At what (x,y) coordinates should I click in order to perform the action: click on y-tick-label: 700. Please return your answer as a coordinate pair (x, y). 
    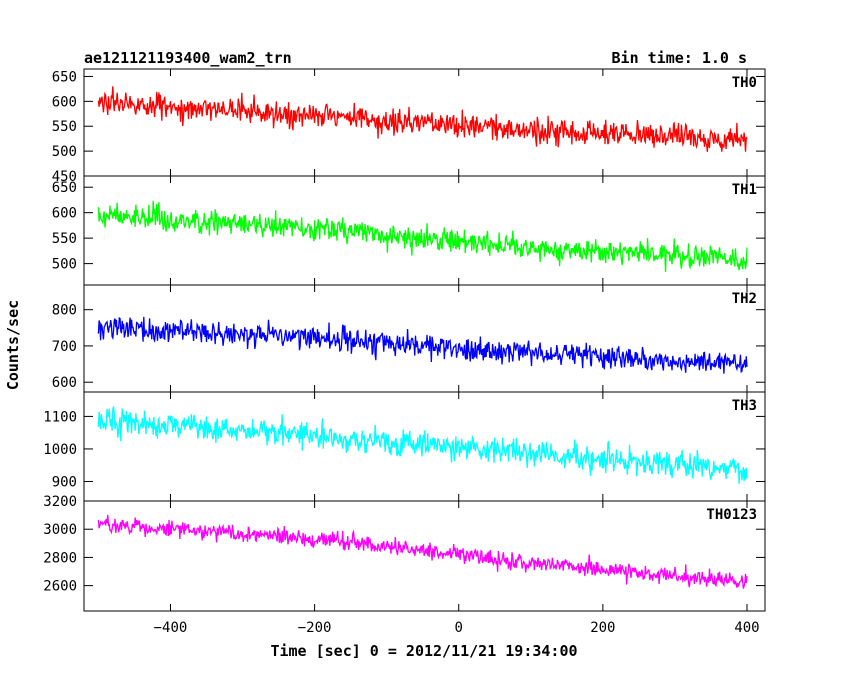
    Looking at the image, I should click on (64, 347).